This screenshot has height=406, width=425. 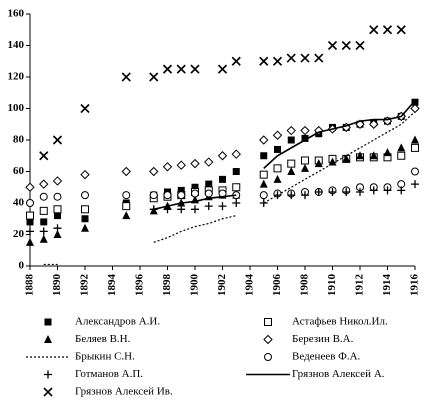 What do you see at coordinates (30, 285) in the screenshot?
I see `x-tick-label: 1888` at bounding box center [30, 285].